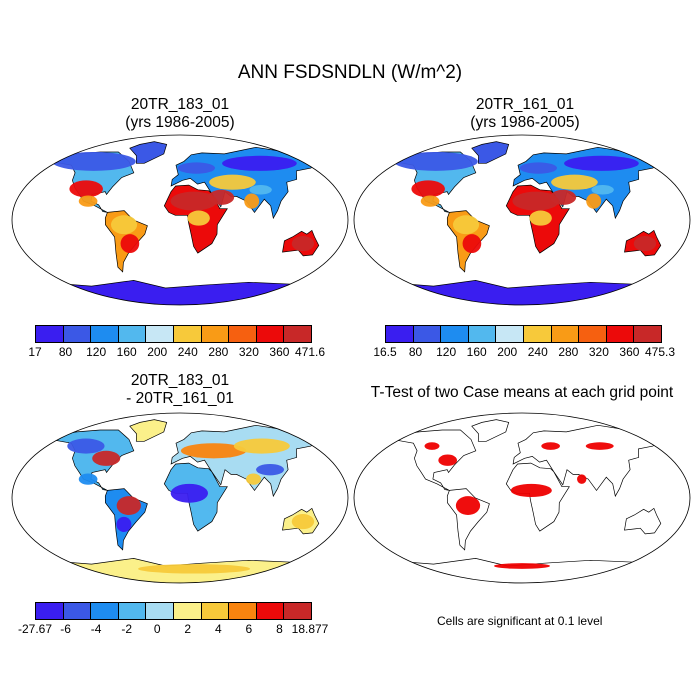  Describe the element at coordinates (350, 72) in the screenshot. I see `main-title: ANN FSDSNDLN (W/m^2)` at that location.